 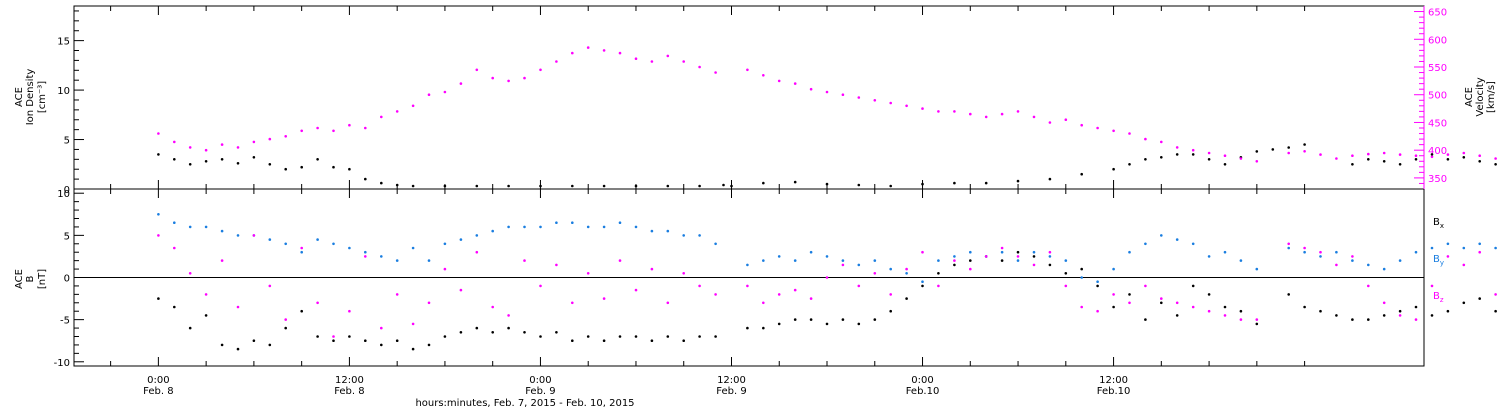 What do you see at coordinates (1437, 13) in the screenshot?
I see `top-right-y-tick-label: 650` at bounding box center [1437, 13].